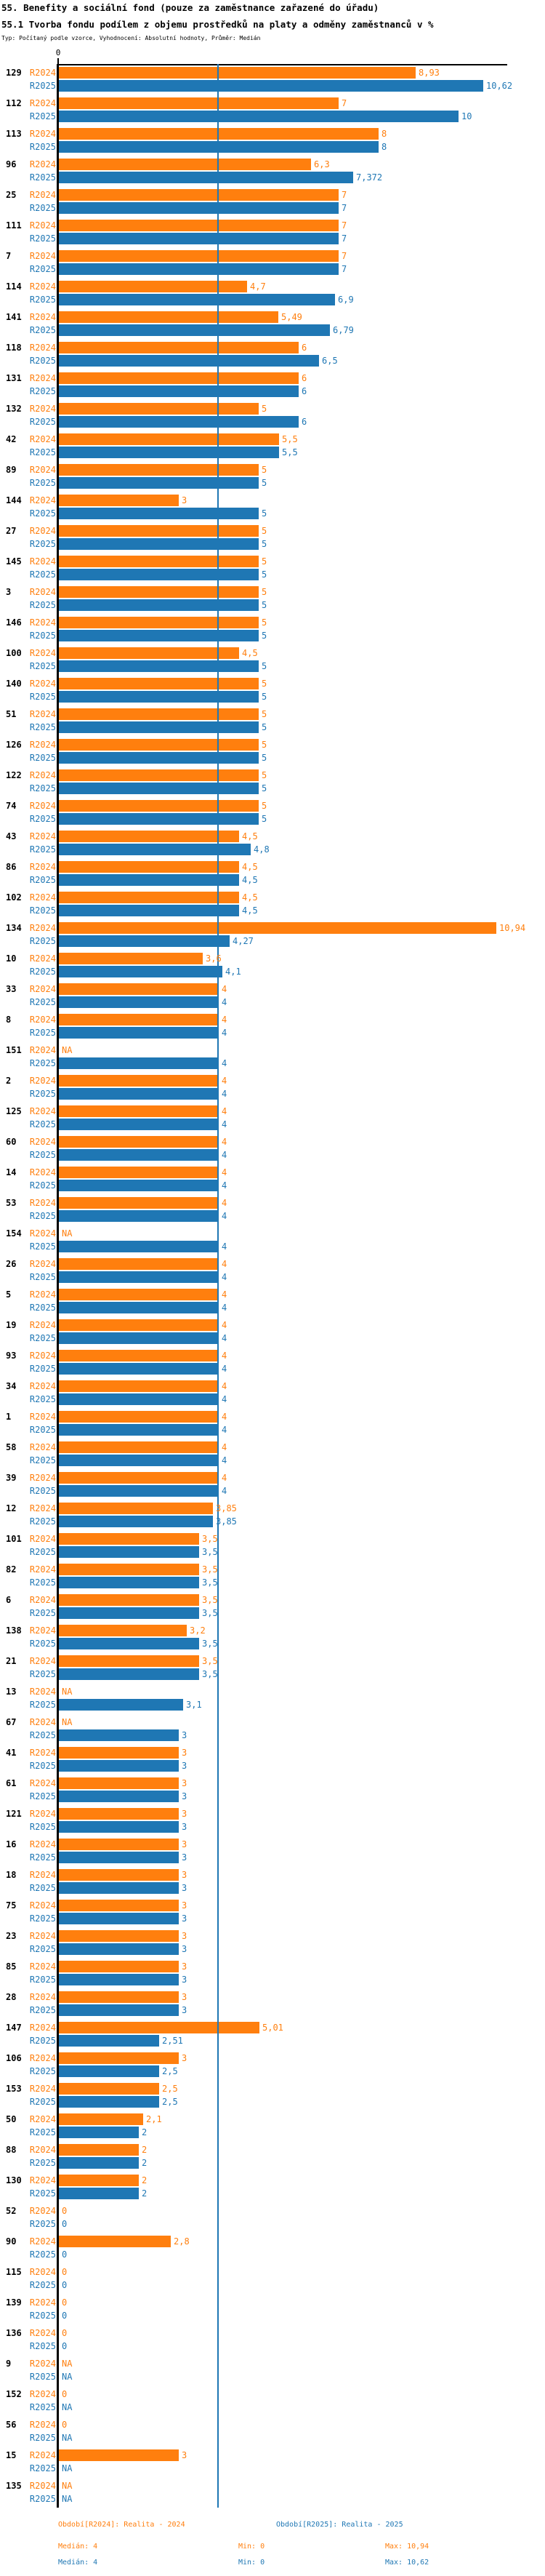 This screenshot has width=545, height=2576. I want to click on value-label-r2025: 7, so click(344, 238).